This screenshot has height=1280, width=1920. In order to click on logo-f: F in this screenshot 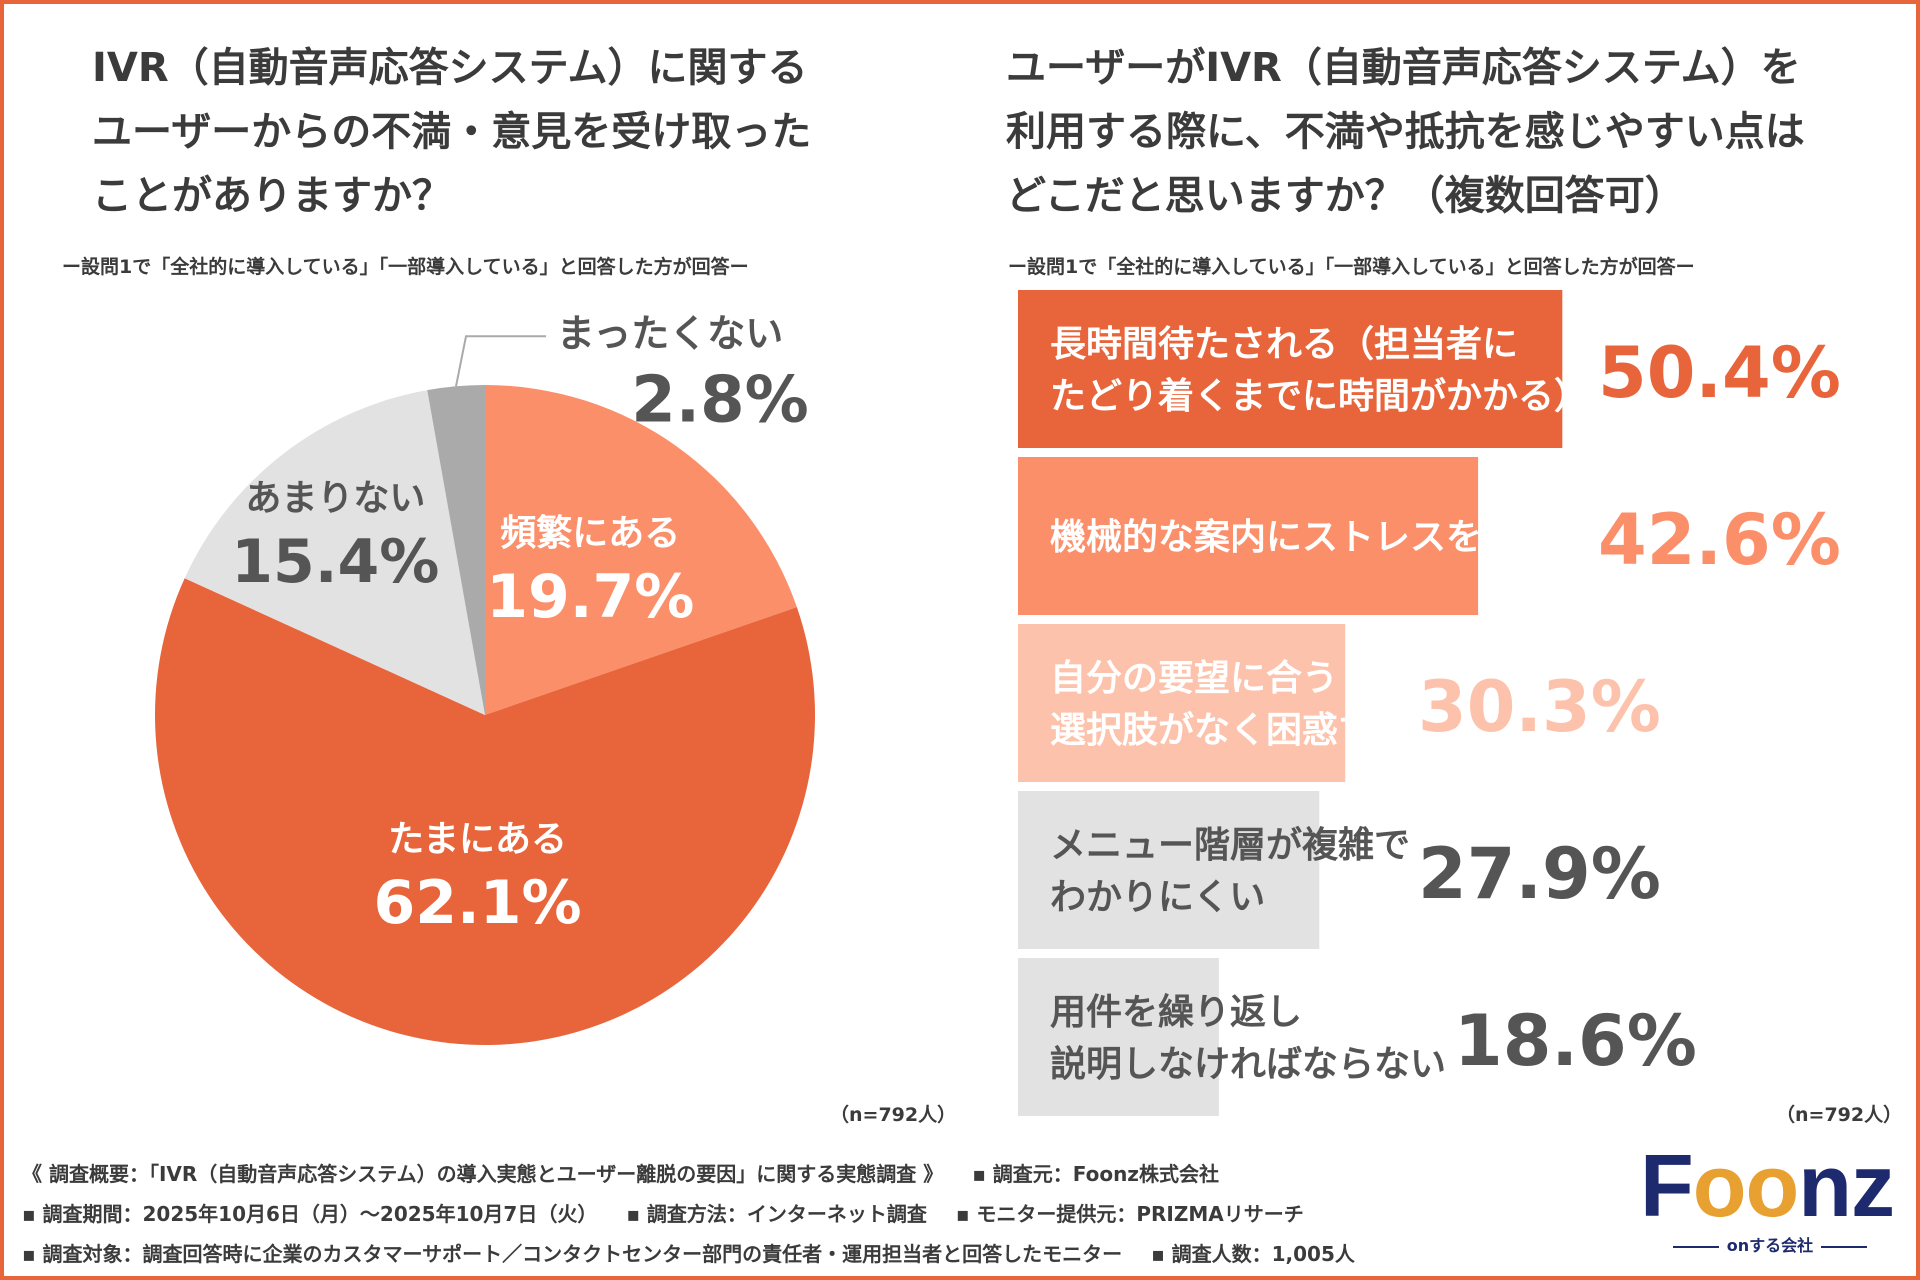, I will do `click(1667, 1185)`.